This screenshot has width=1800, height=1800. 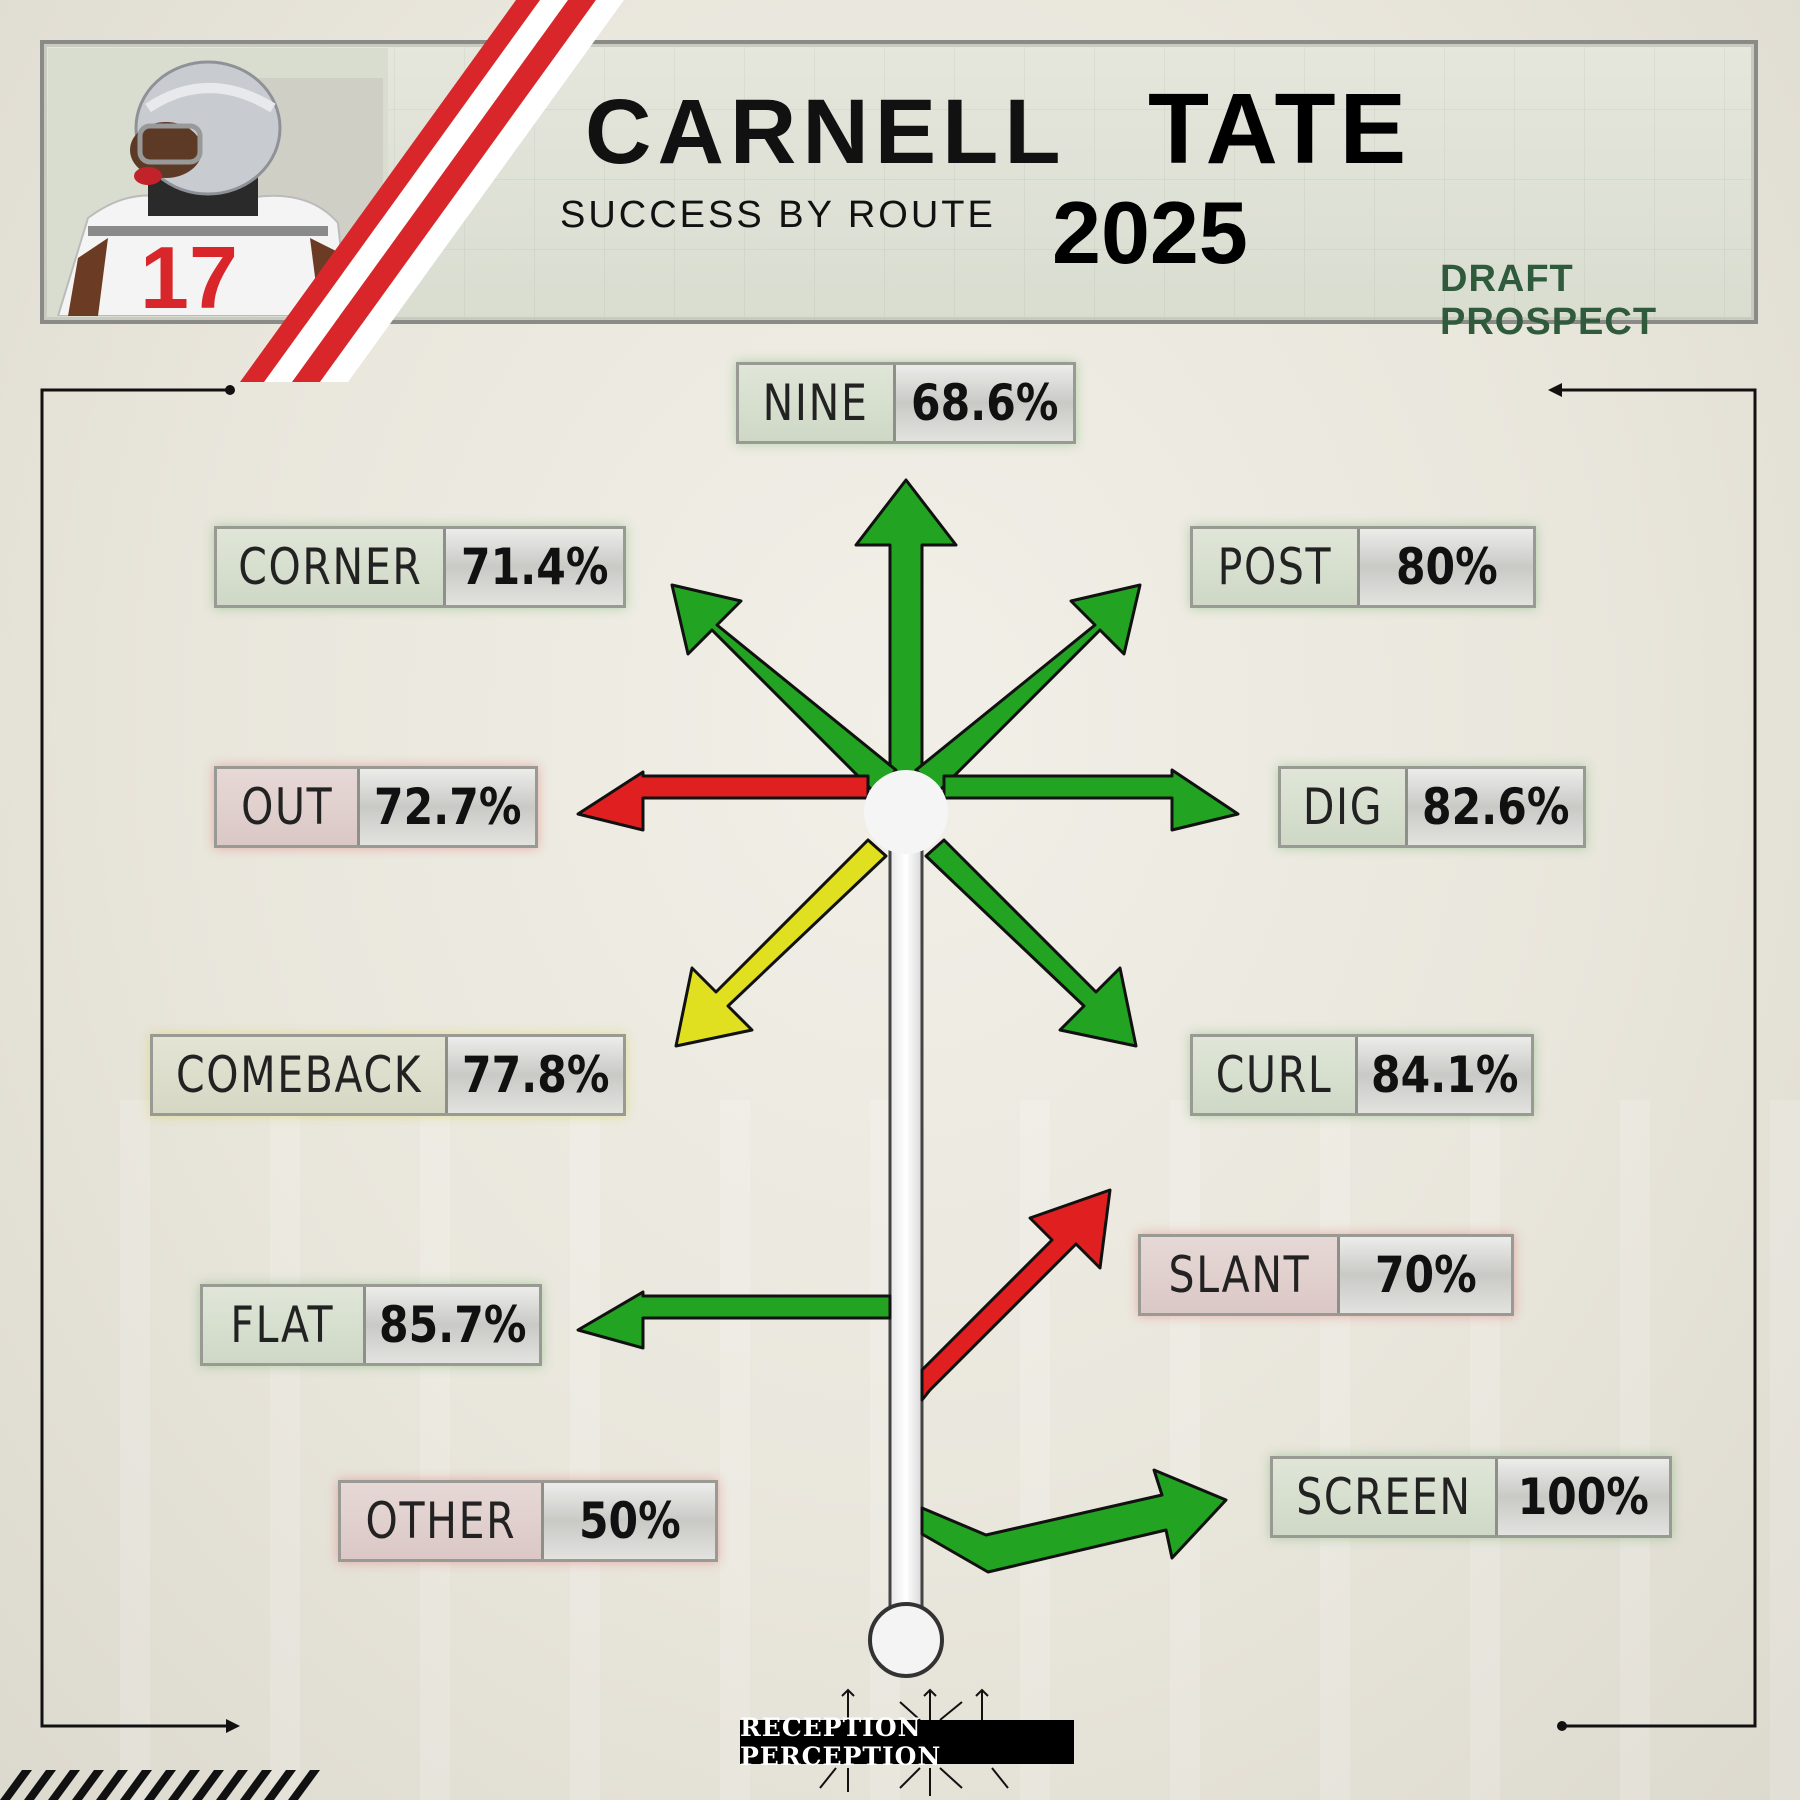 I want to click on route-name: POST, so click(x=1275, y=567).